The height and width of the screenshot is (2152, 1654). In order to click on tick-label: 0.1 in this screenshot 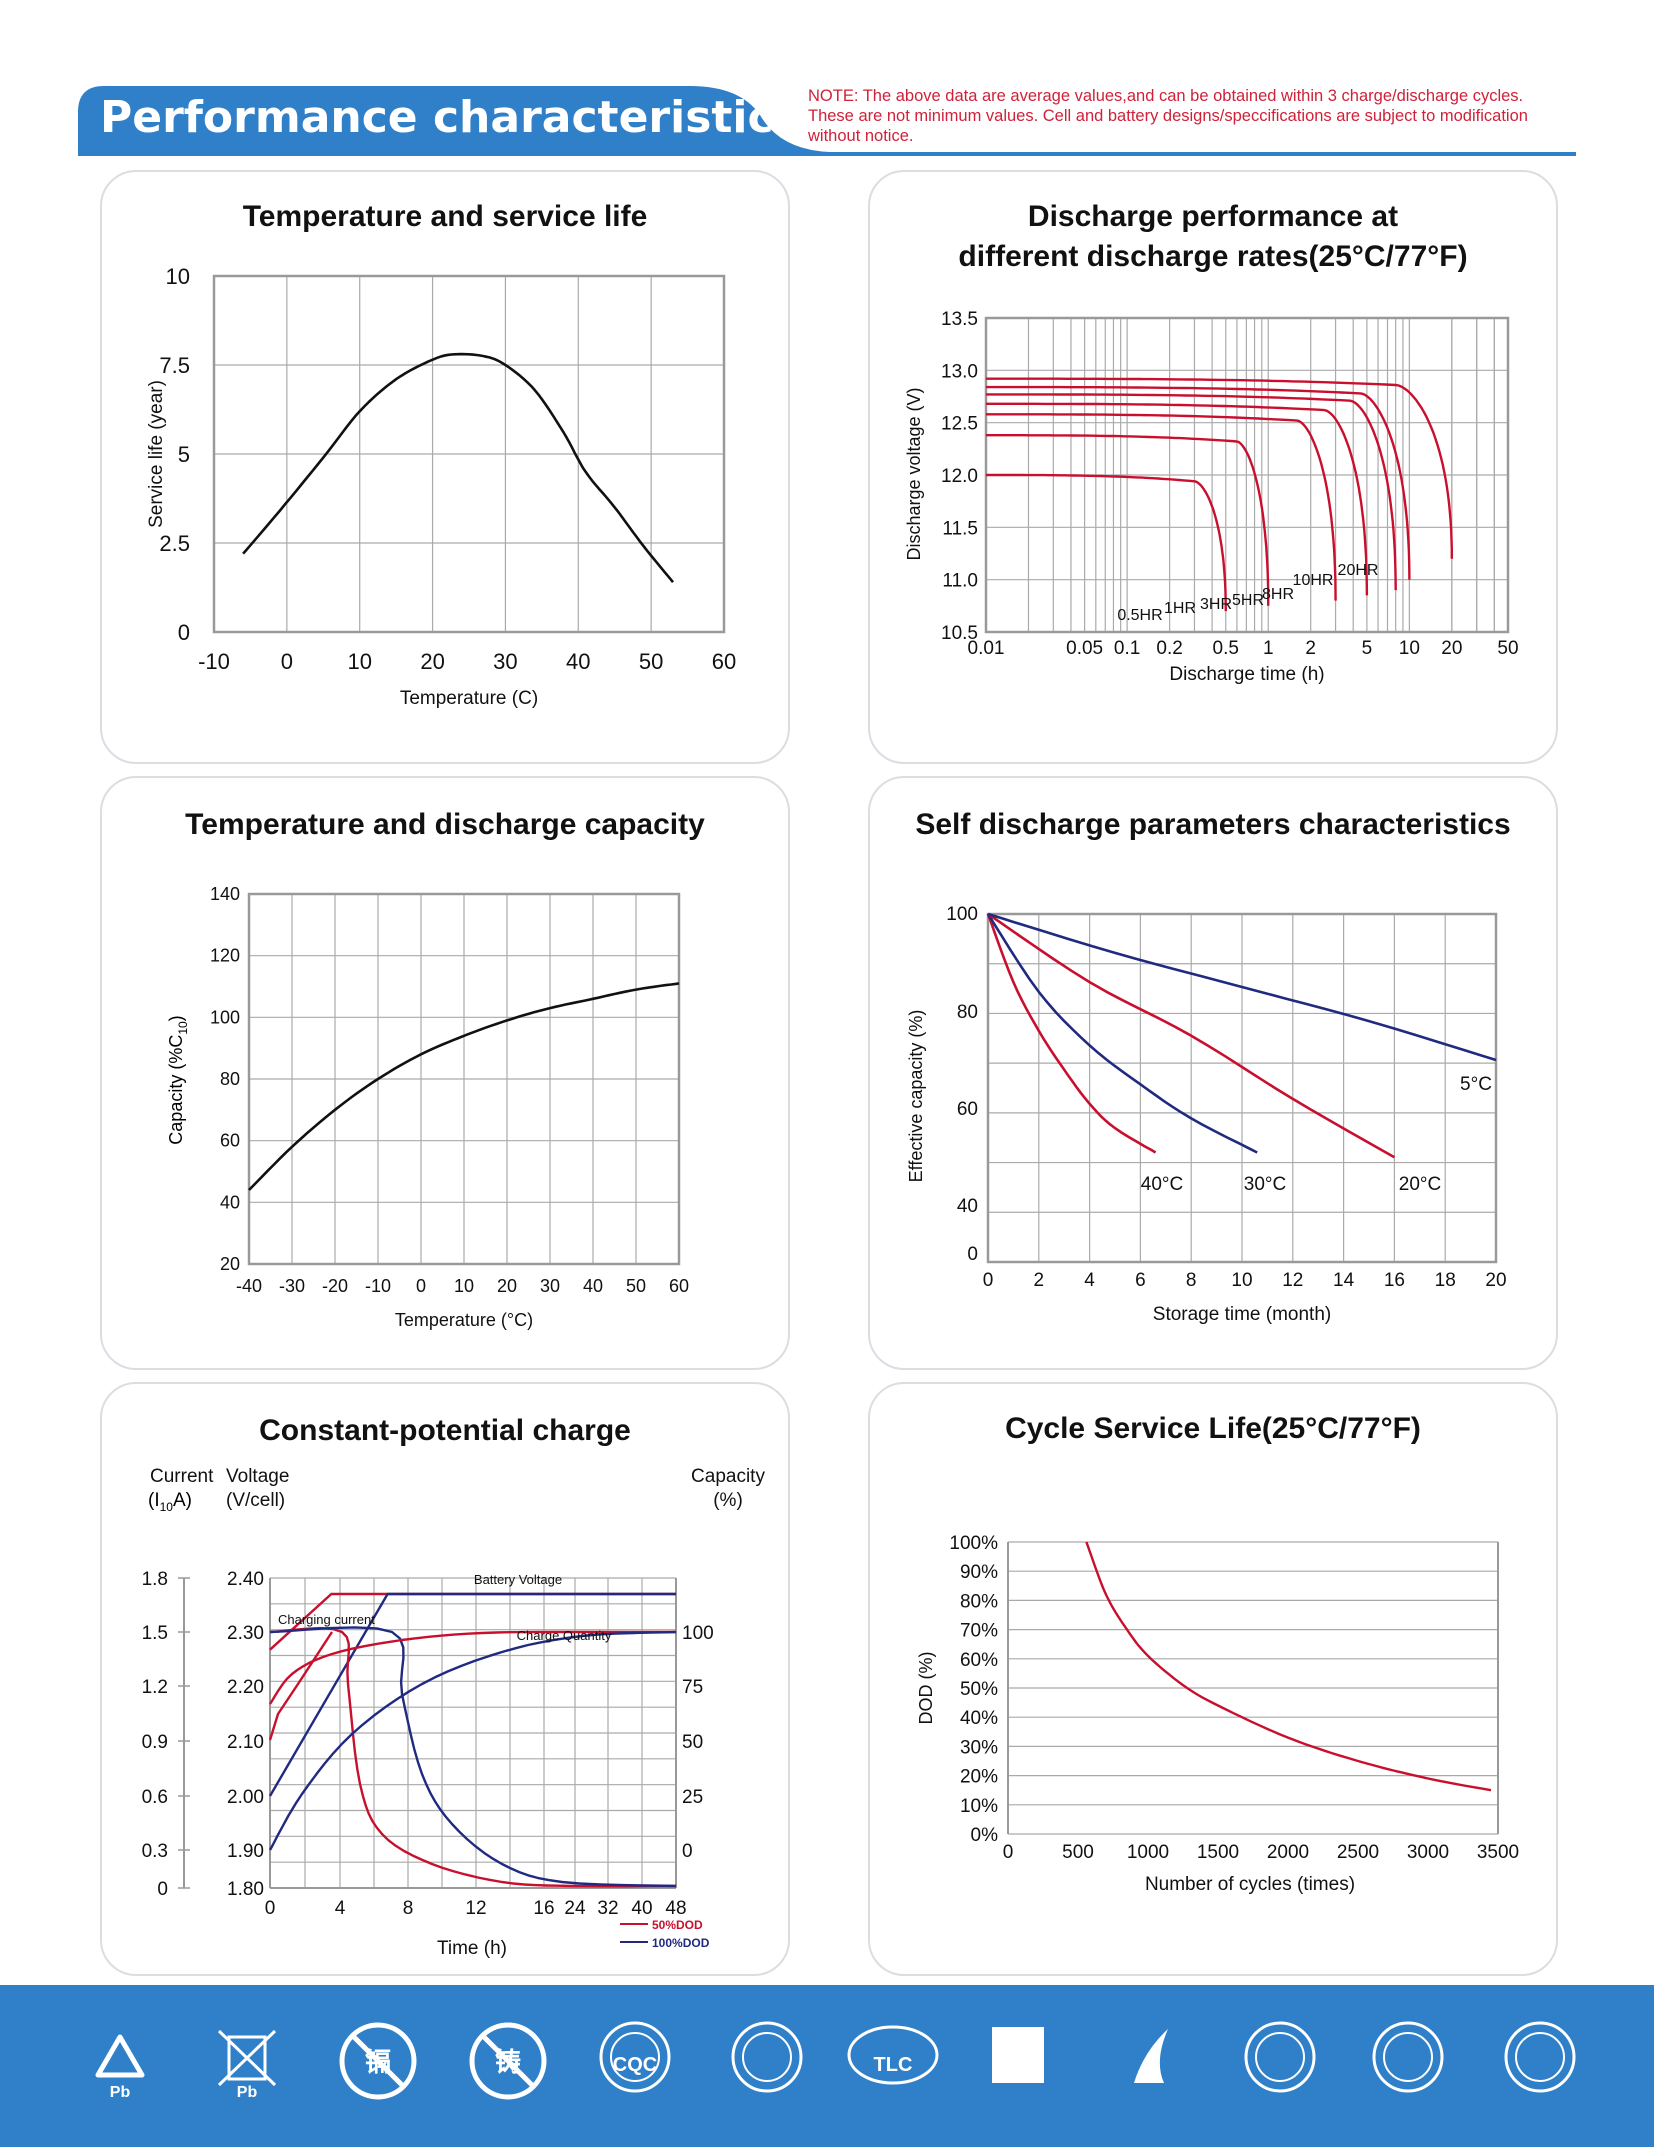, I will do `click(1127, 648)`.